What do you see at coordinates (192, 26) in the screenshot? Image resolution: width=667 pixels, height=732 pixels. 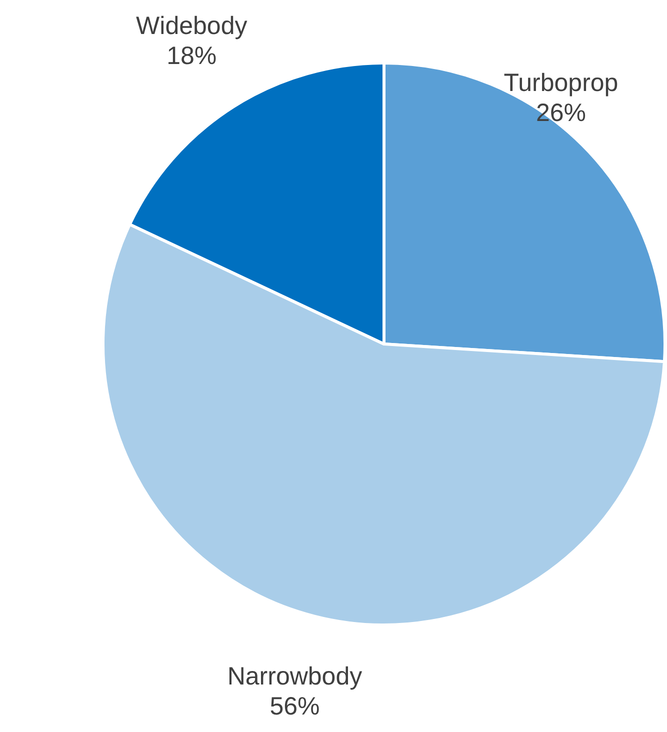 I see `slice-label: Widebody` at bounding box center [192, 26].